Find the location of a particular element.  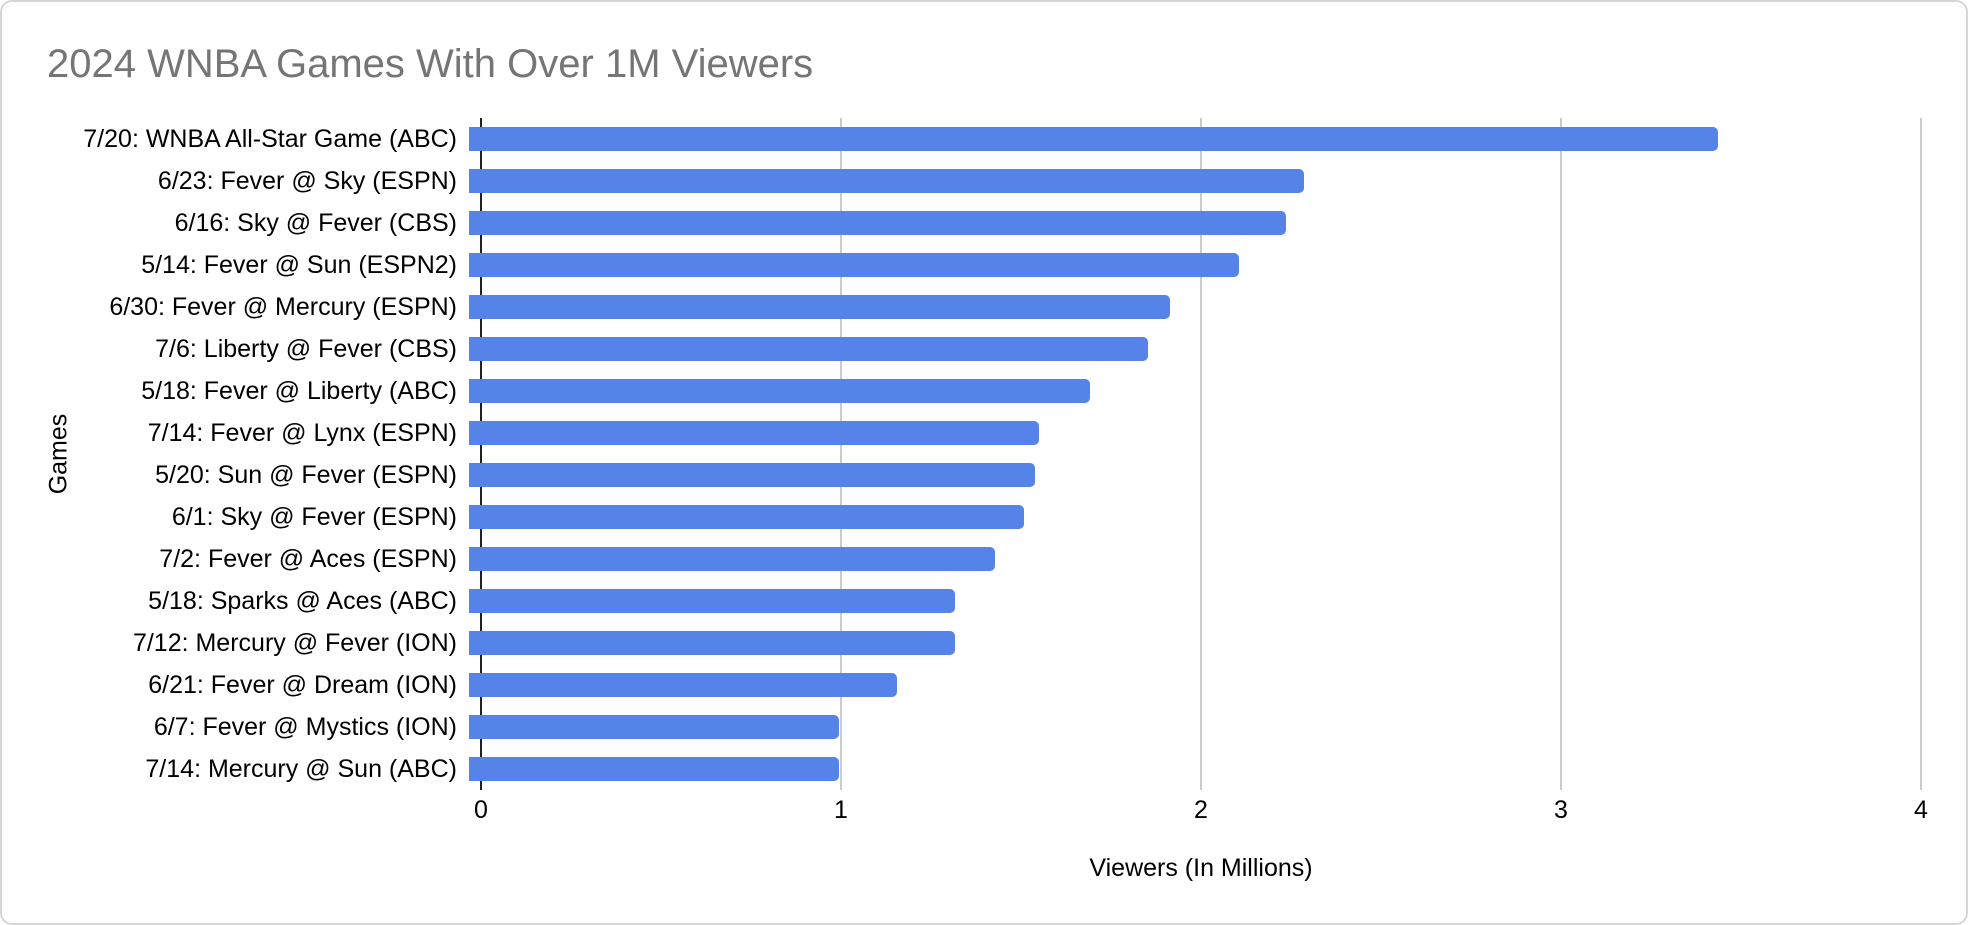

category-label: 6/7: Fever @ Mystics (ION) is located at coordinates (305, 726).